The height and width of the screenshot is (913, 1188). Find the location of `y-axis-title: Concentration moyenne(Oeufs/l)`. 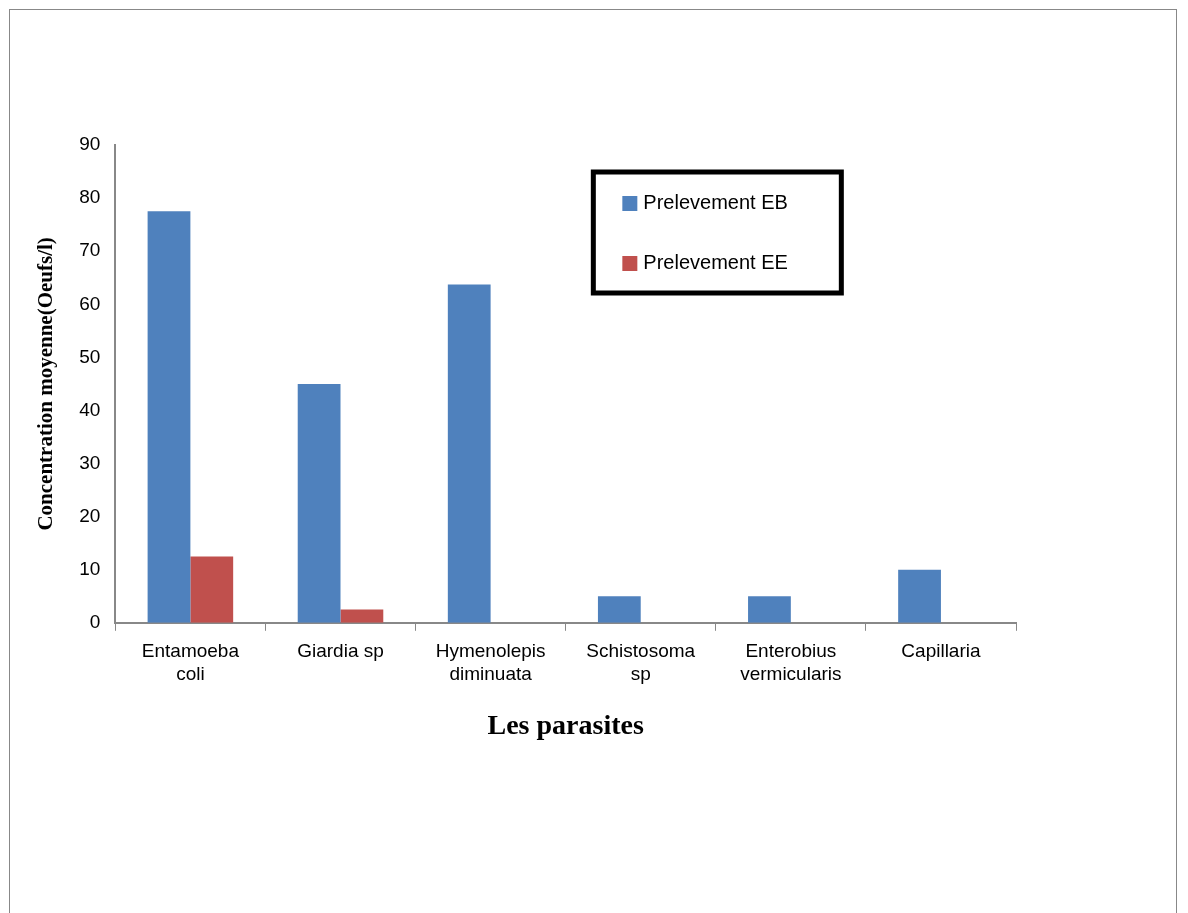

y-axis-title: Concentration moyenne(Oeufs/l) is located at coordinates (45, 384).